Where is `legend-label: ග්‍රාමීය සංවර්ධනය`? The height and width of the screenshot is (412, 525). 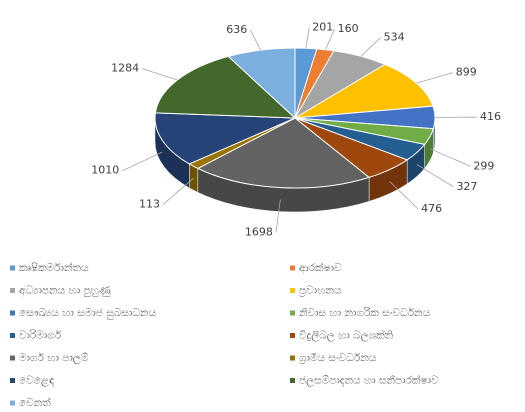
legend-label: ග්‍රාමීය සංවර්ධනය is located at coordinates (338, 357).